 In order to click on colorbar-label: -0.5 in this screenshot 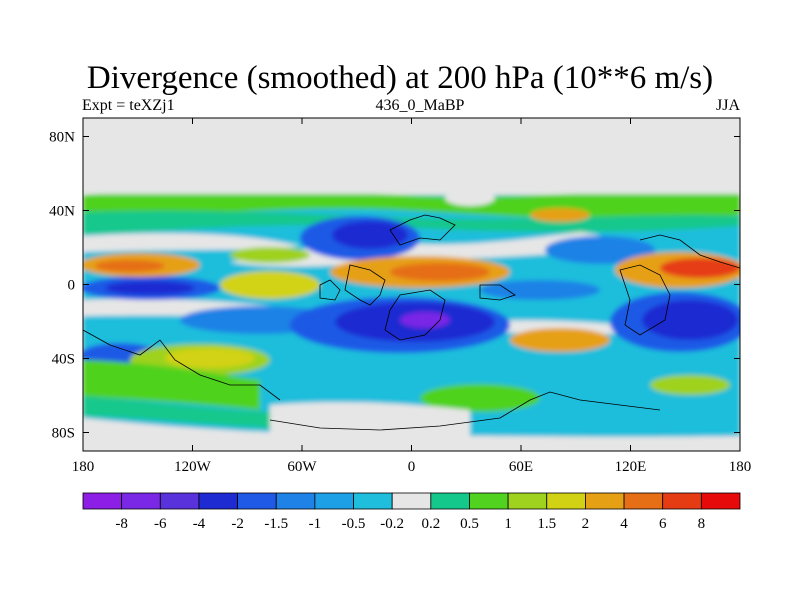, I will do `click(354, 524)`.